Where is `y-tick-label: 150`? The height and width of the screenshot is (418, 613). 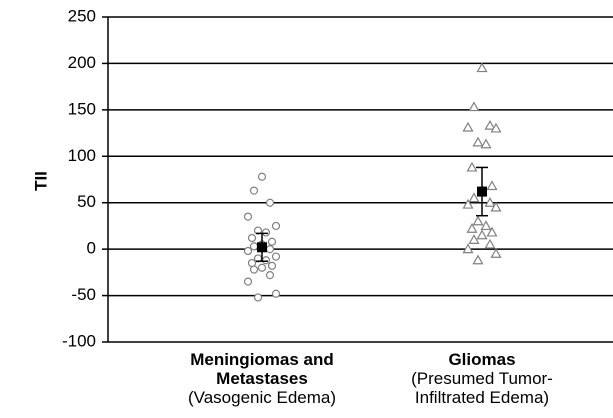
y-tick-label: 150 is located at coordinates (82, 108).